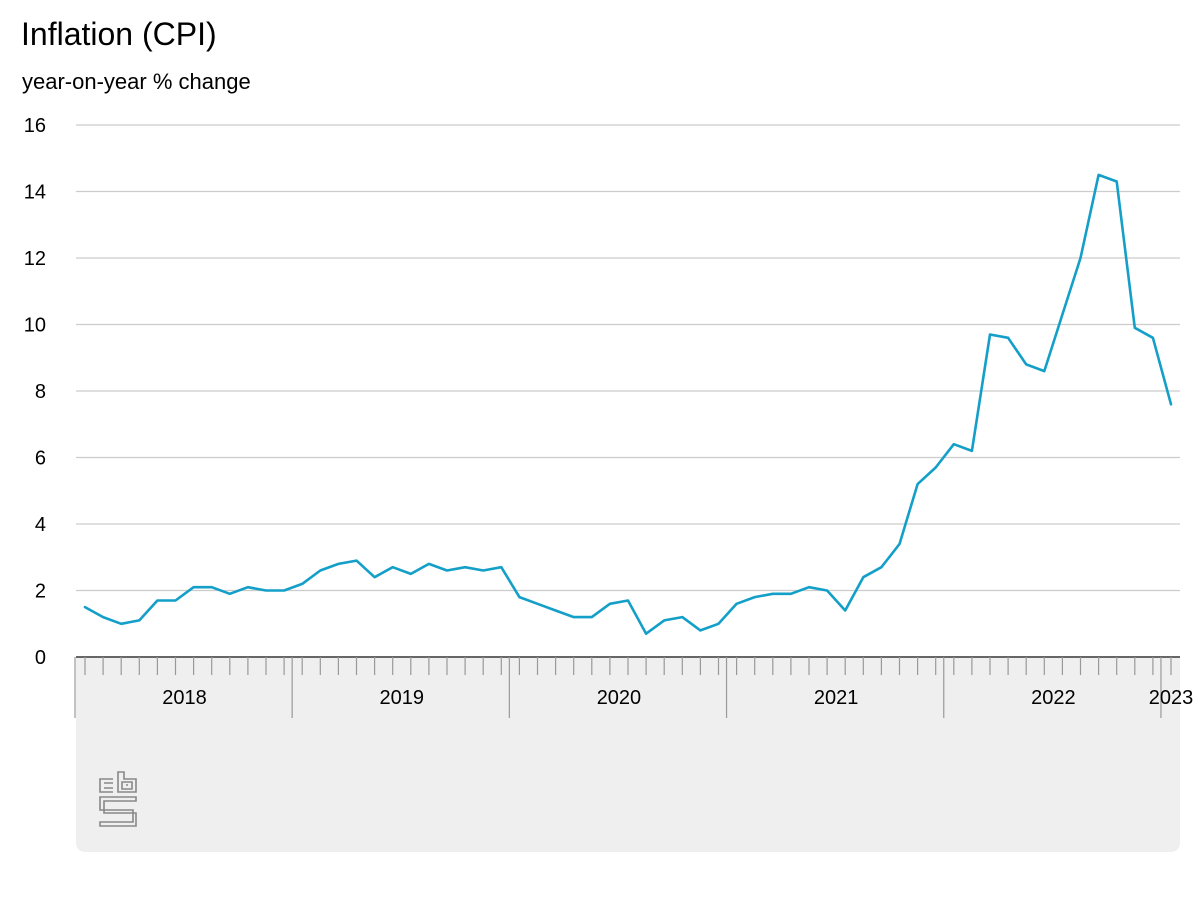 Image resolution: width=1200 pixels, height=900 pixels. I want to click on chart-subtitle: year-on-year % change, so click(136, 81).